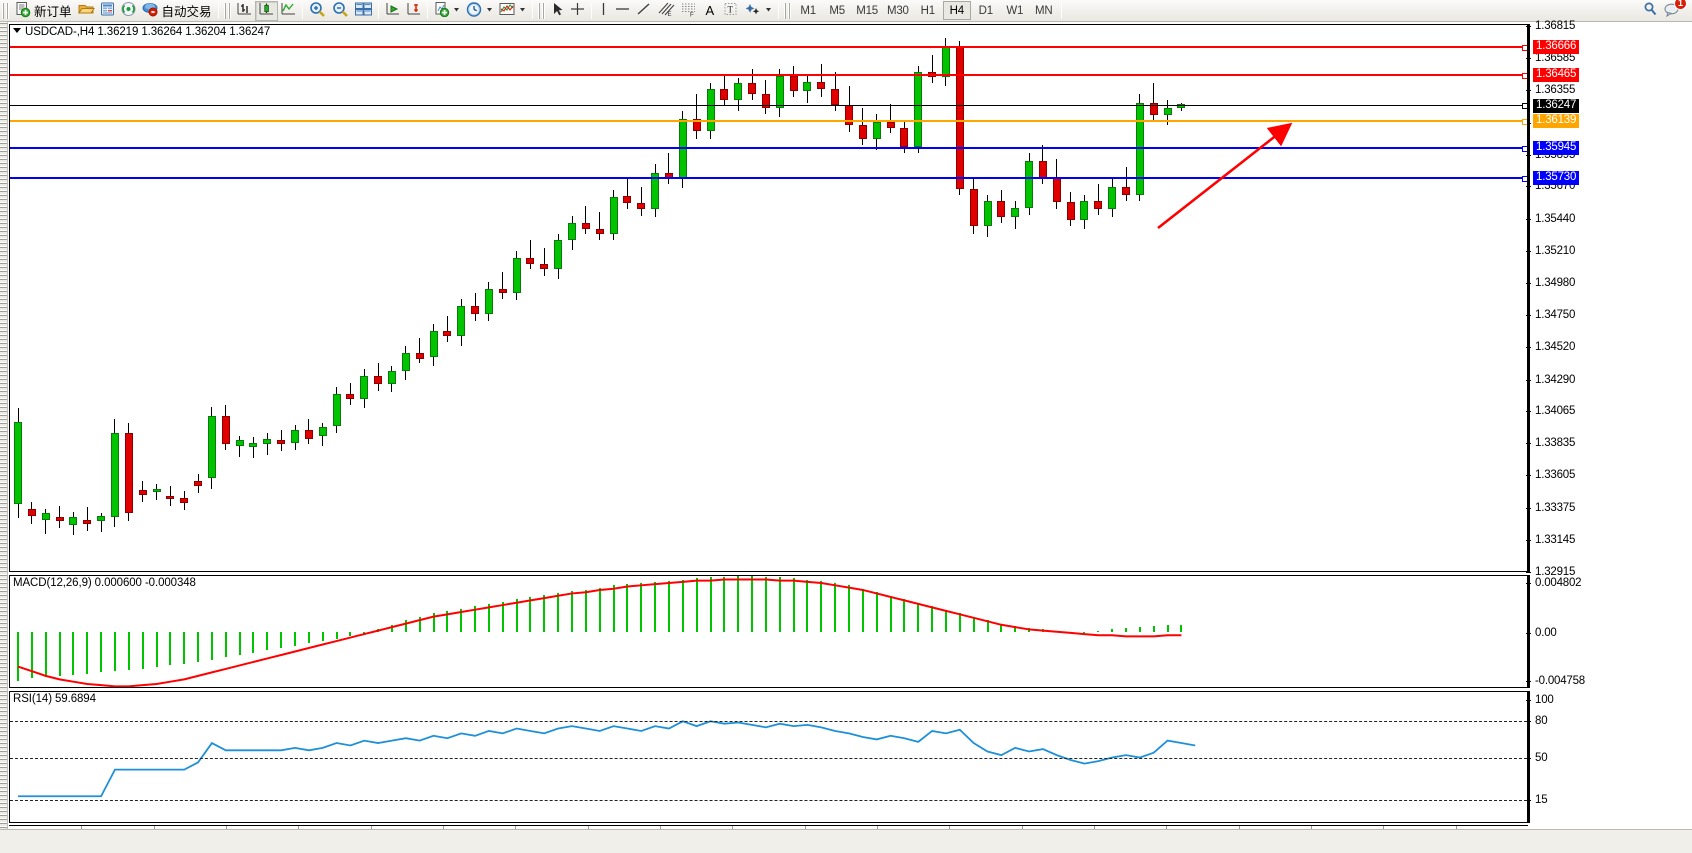  I want to click on timeframe-mn: MN, so click(1044, 10).